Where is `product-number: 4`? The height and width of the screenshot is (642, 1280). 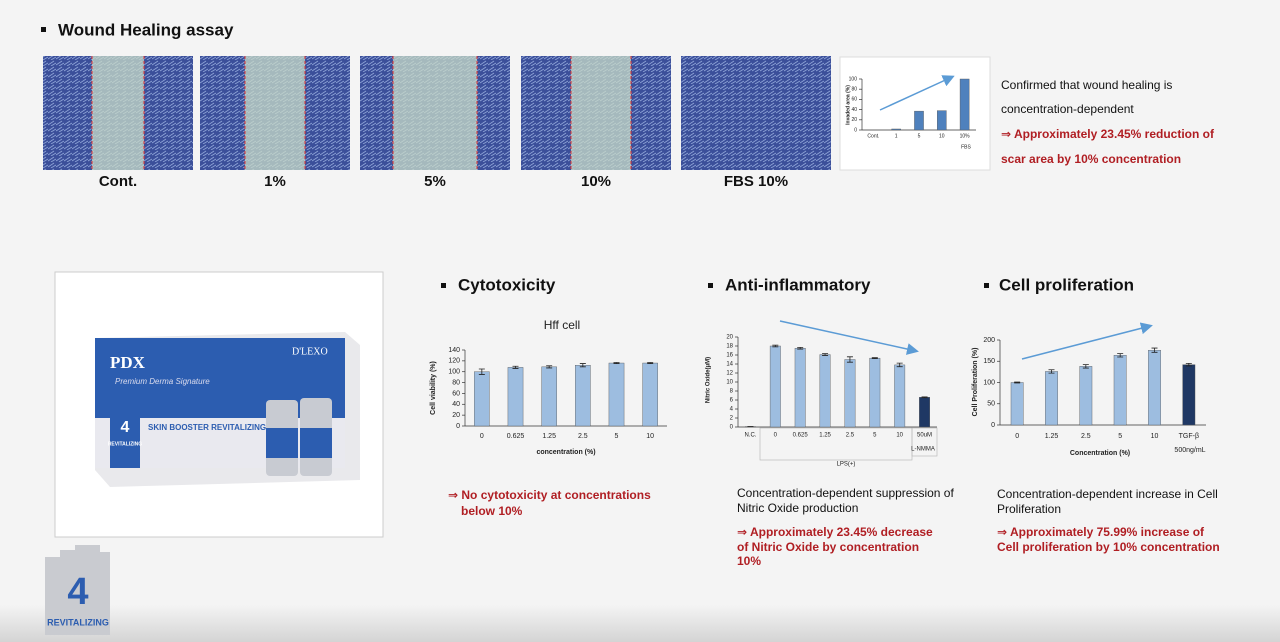 product-number: 4 is located at coordinates (125, 427).